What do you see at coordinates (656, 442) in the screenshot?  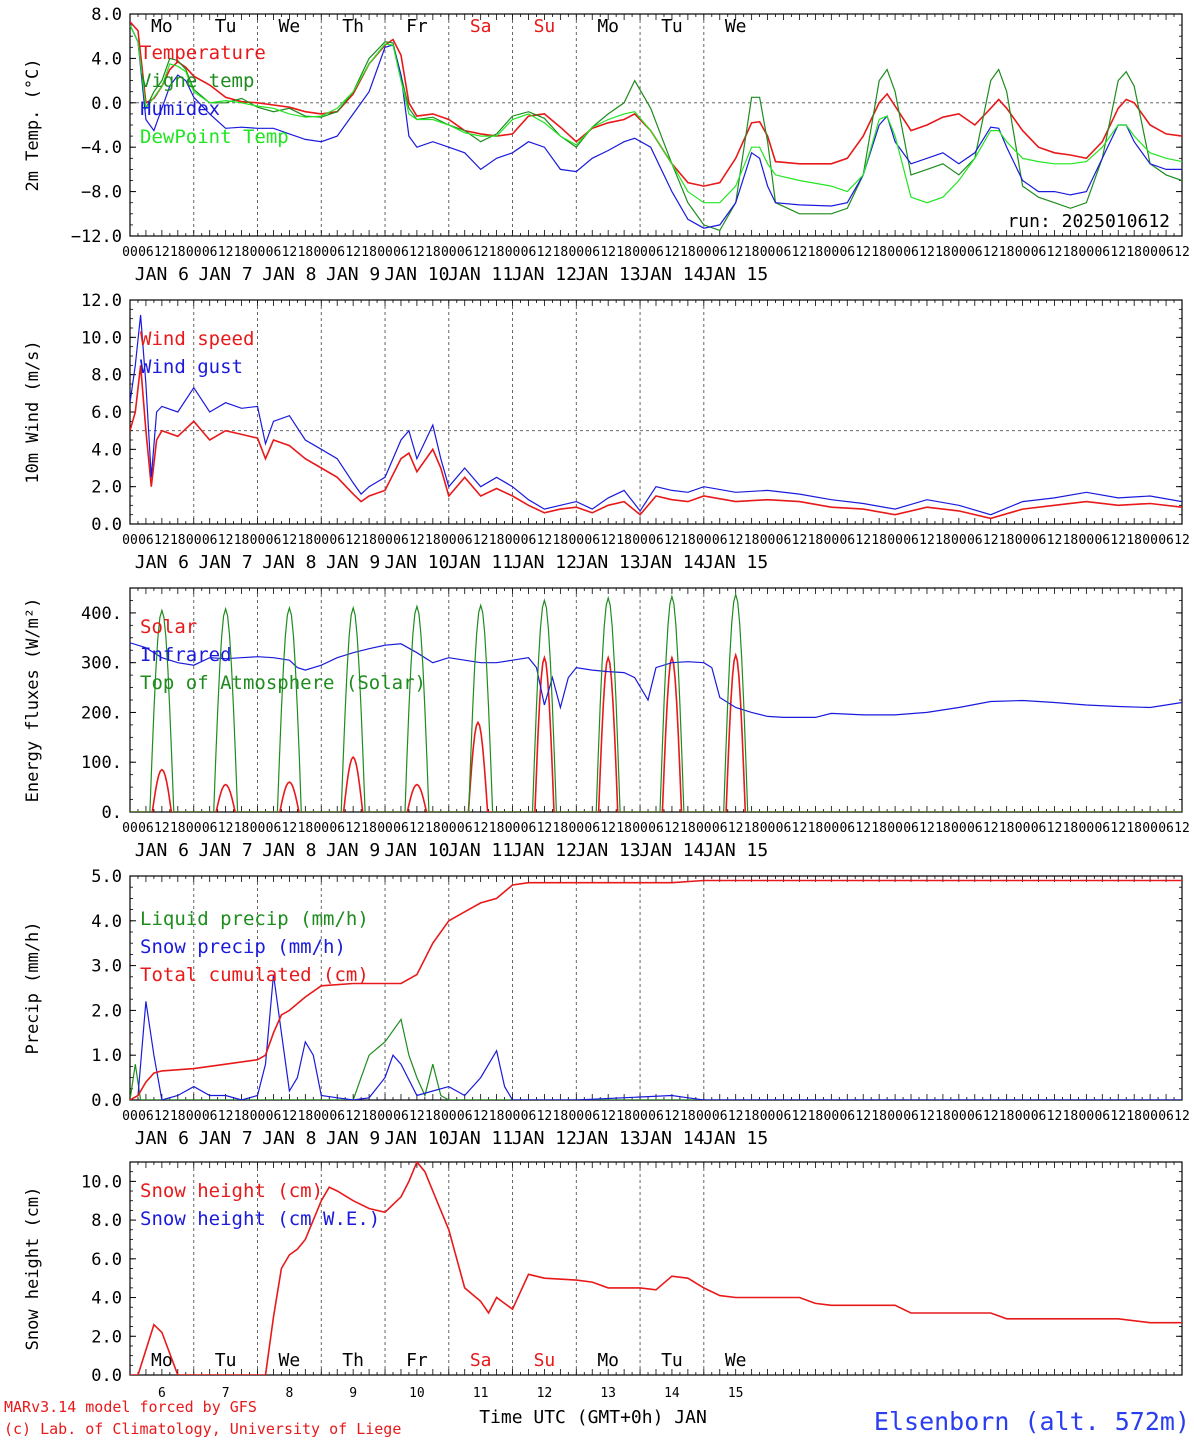 I see `series-line-wind-speed` at bounding box center [656, 442].